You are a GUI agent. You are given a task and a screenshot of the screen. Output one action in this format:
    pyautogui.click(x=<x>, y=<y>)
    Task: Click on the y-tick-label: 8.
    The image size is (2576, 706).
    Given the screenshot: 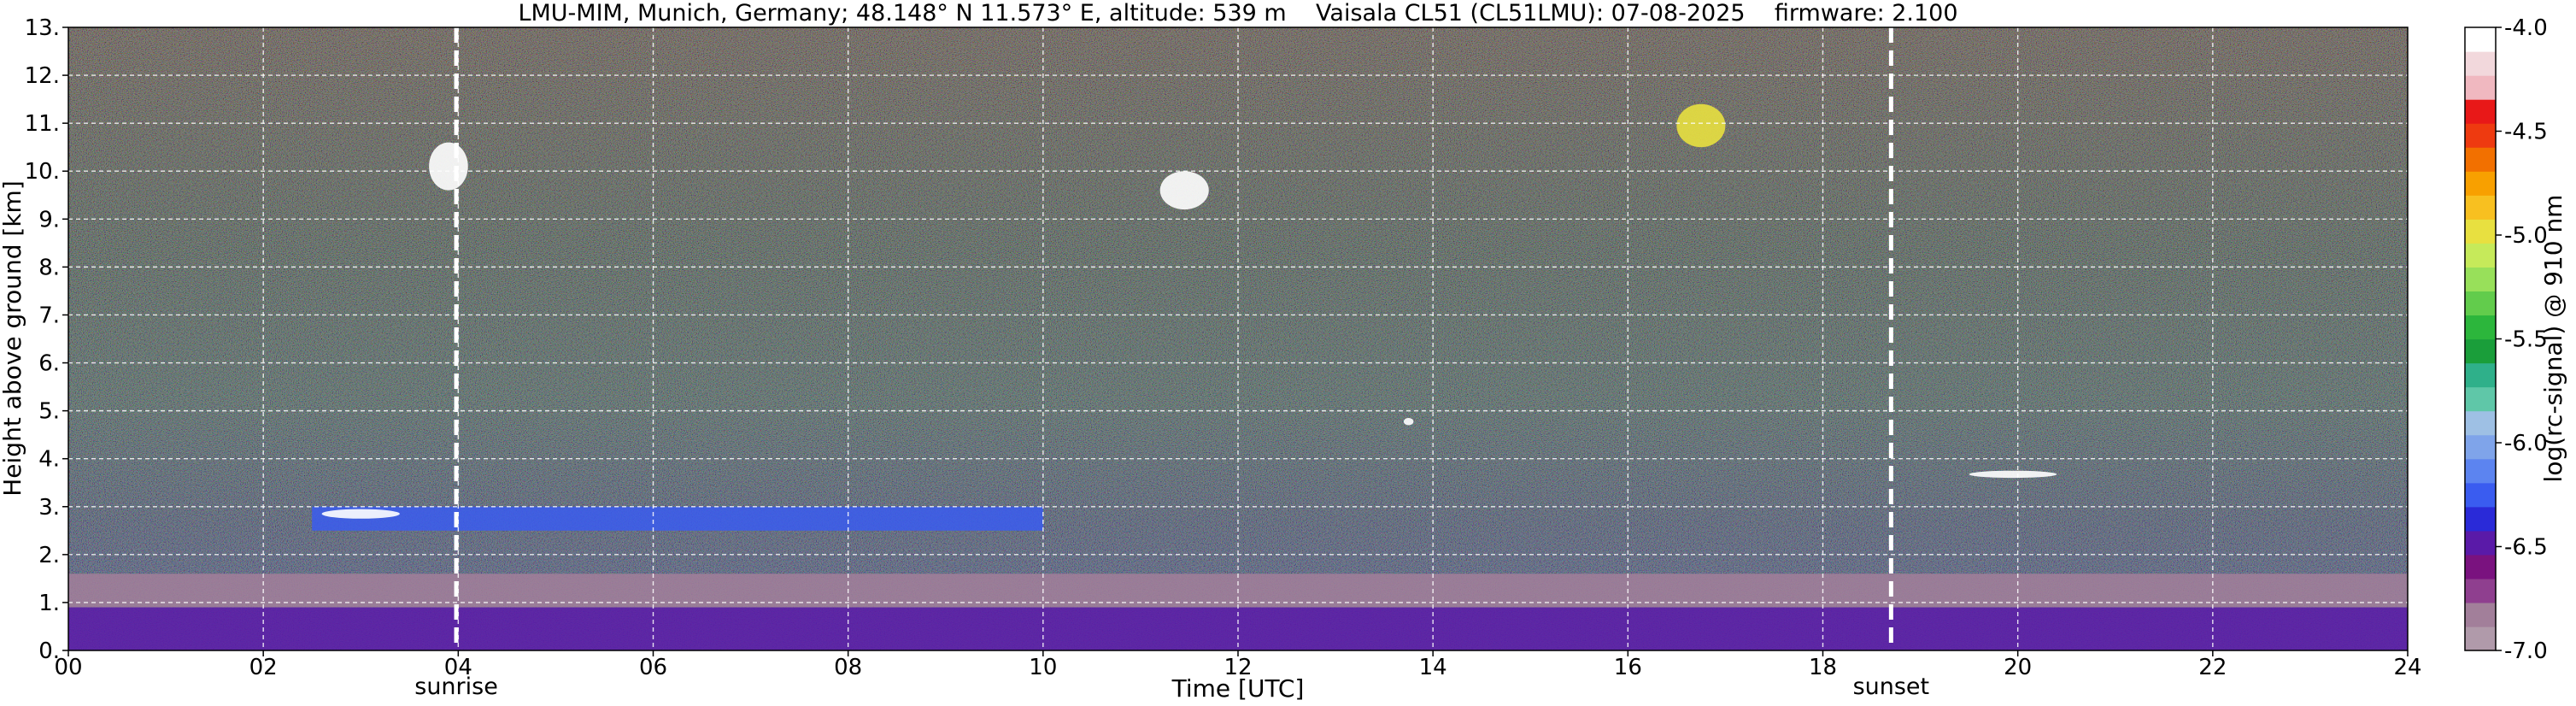 What is the action you would take?
    pyautogui.click(x=49, y=267)
    